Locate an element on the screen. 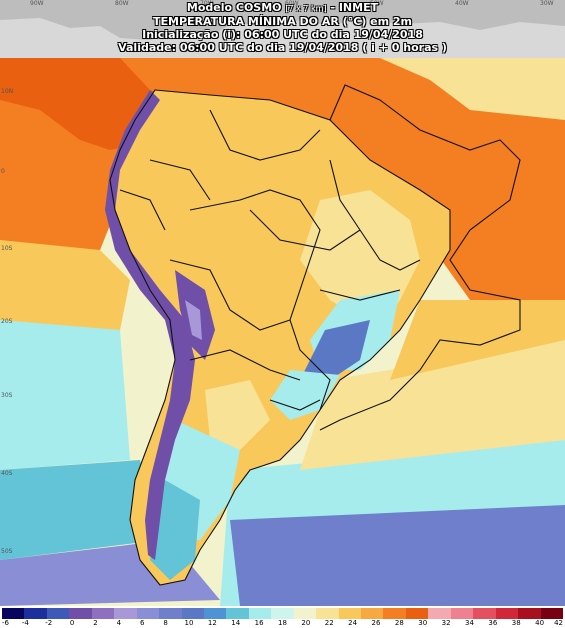  serra-cold-patch is located at coordinates (335, 350).